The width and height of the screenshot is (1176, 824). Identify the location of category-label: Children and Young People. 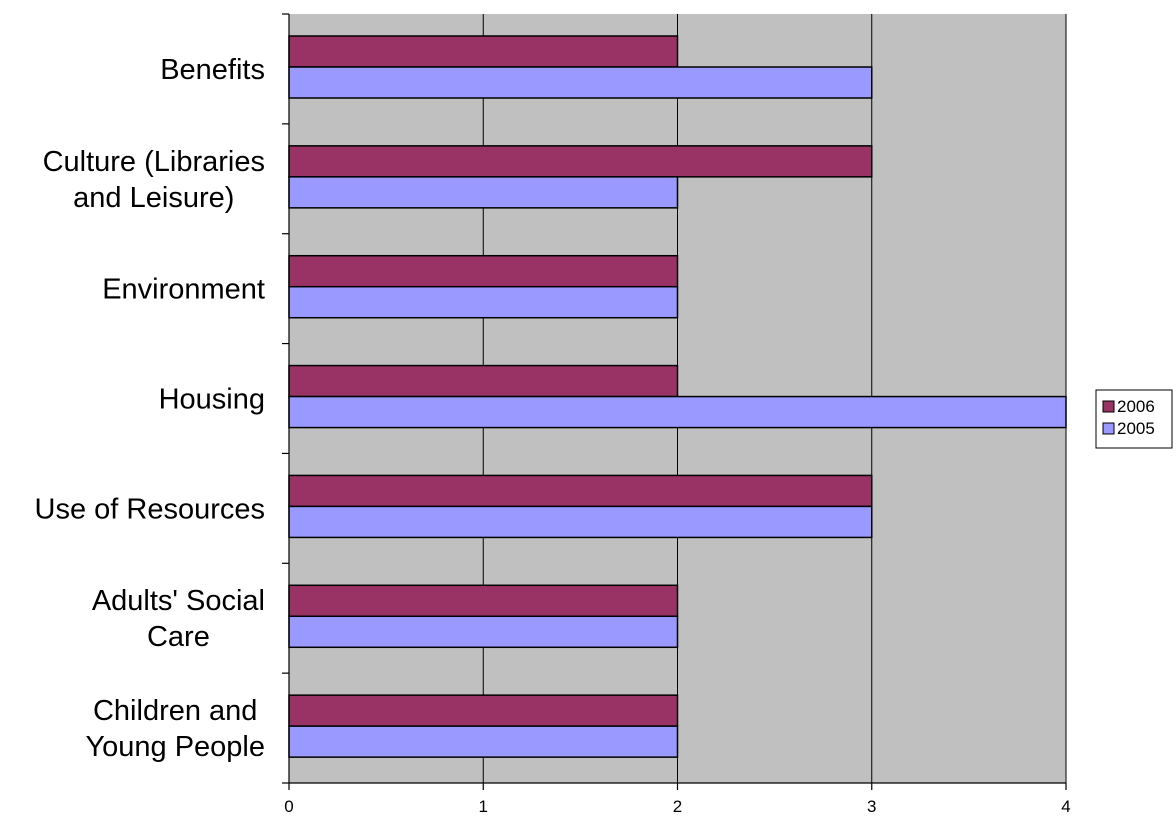
(175, 729).